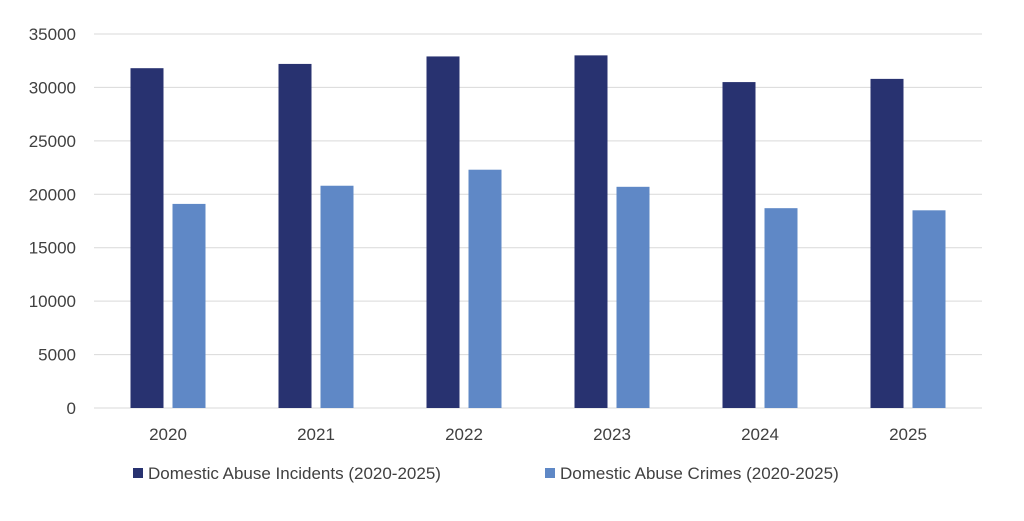  Describe the element at coordinates (138, 473) in the screenshot. I see `legend-swatch-incidents` at that location.